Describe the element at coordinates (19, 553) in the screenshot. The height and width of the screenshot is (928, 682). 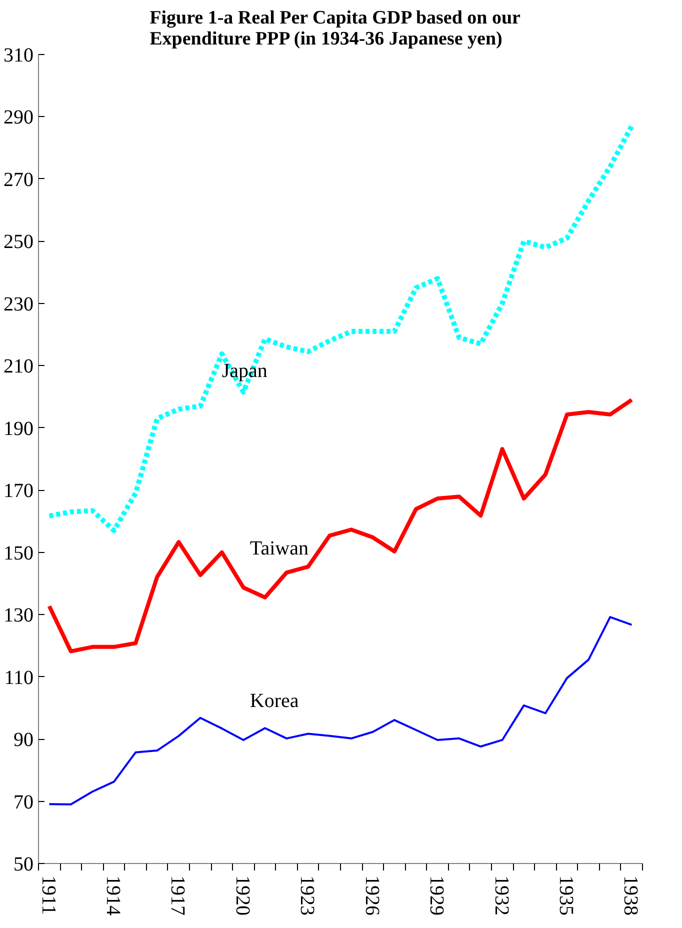
I see `y-tick-label: 150` at that location.